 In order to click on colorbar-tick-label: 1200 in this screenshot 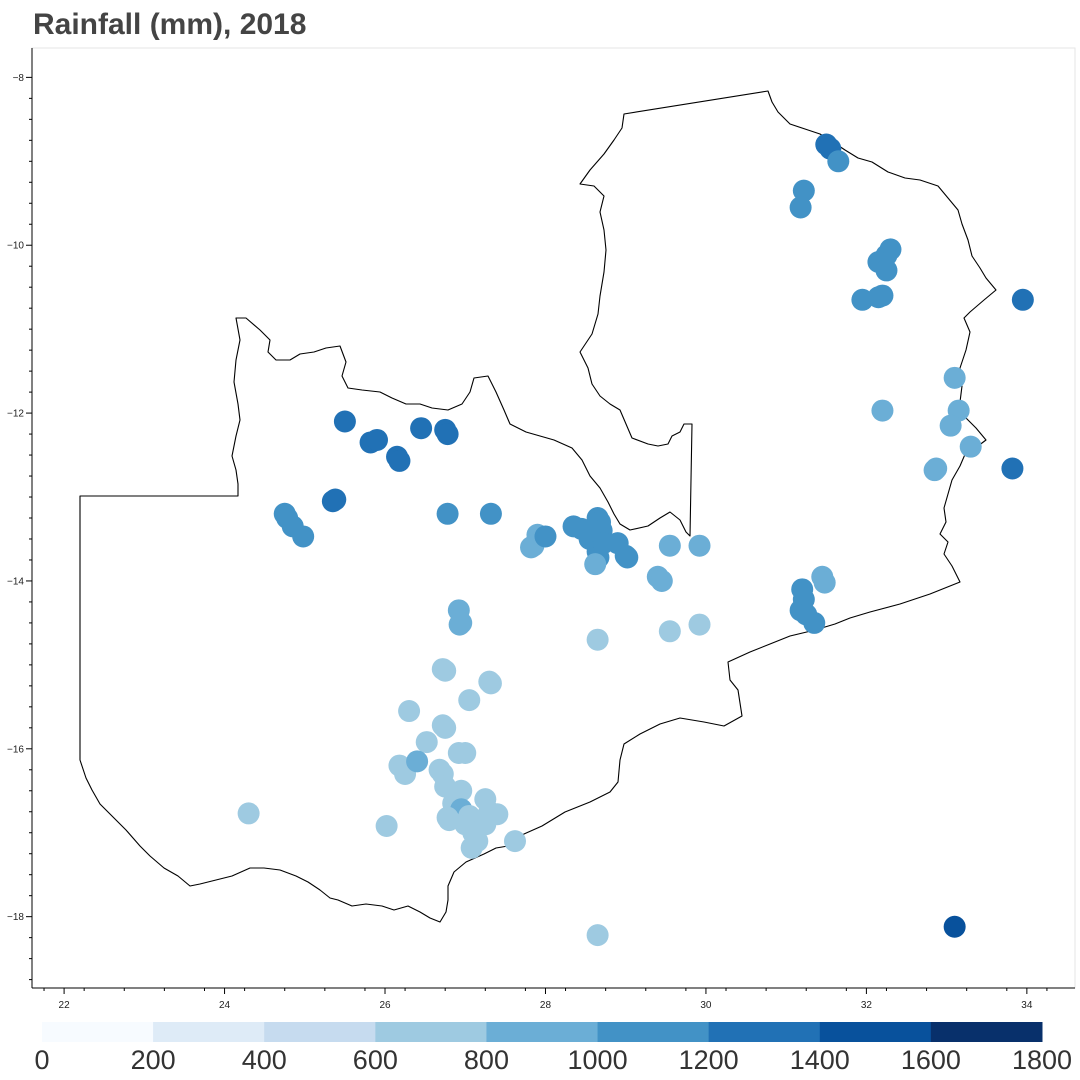, I will do `click(709, 1060)`.